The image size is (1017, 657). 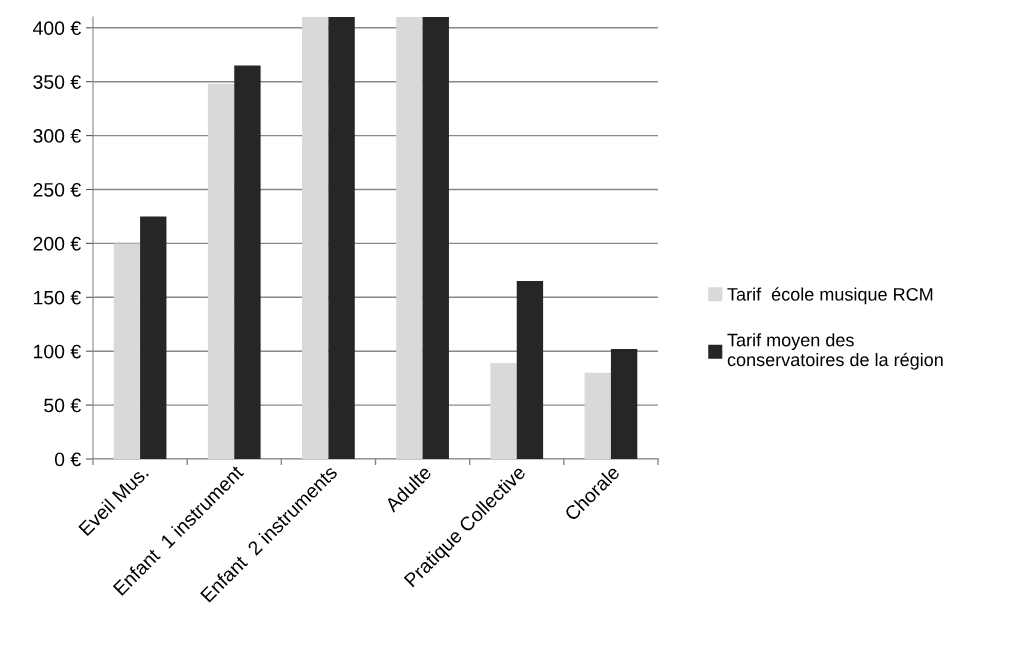 What do you see at coordinates (57, 351) in the screenshot?
I see `y-tick-label: 100 €` at bounding box center [57, 351].